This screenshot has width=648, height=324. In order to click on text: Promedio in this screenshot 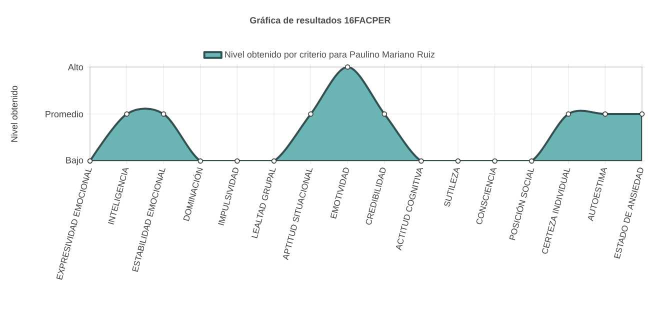, I will do `click(65, 114)`.